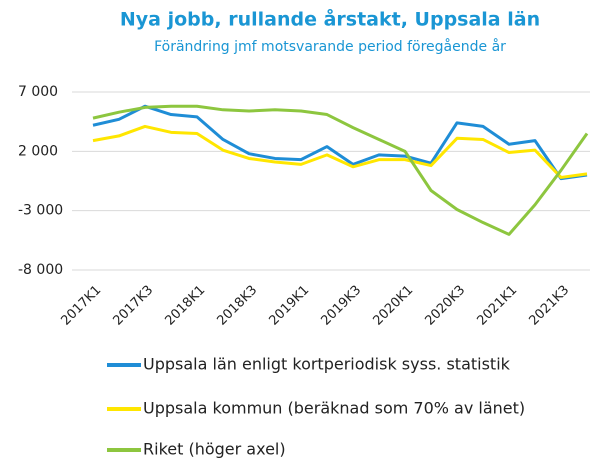  I want to click on chart-title: Nya jobb, rullande årstakt, Uppsala län, so click(330, 19).